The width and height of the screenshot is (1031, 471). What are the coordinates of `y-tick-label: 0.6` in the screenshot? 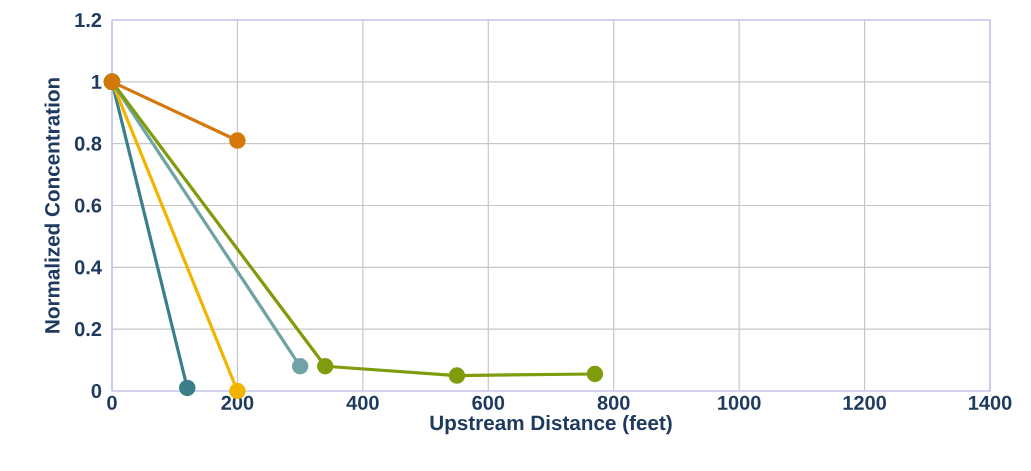 It's located at (88, 205).